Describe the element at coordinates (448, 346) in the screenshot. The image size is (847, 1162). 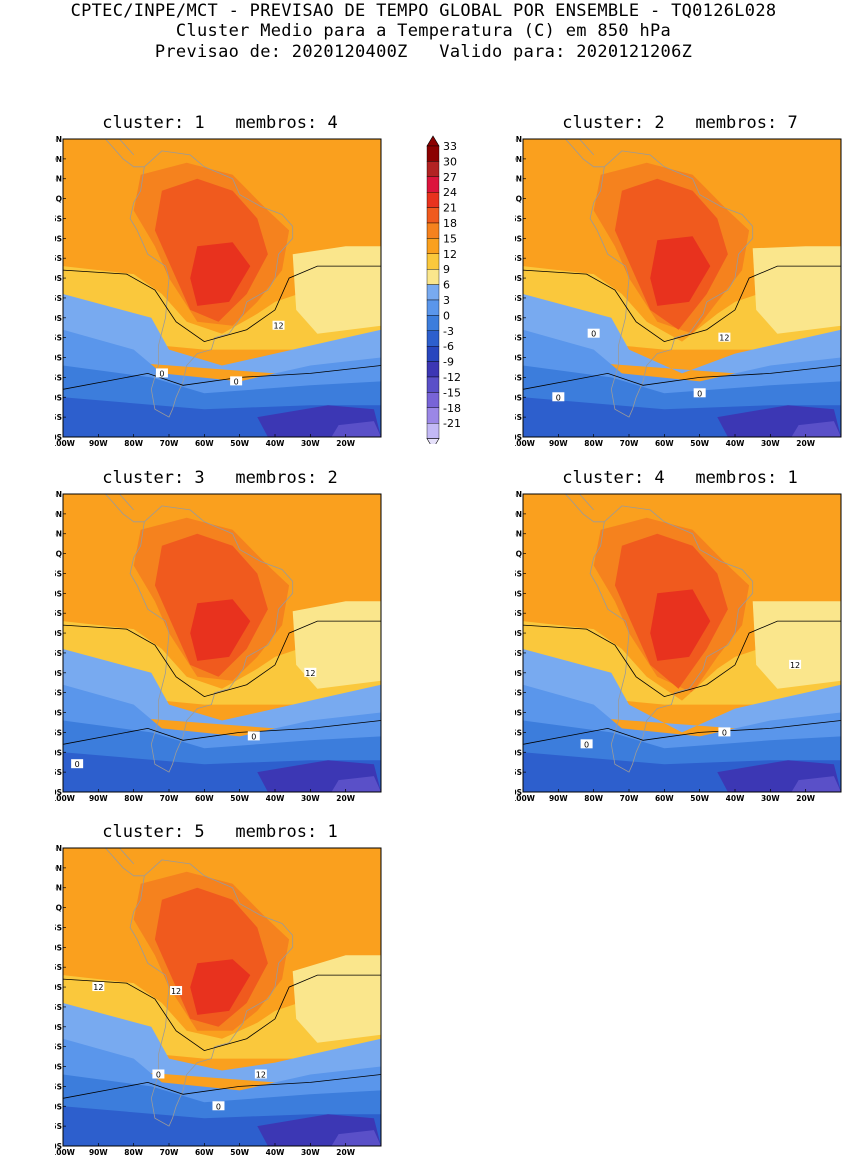
I see `colorbar-label: -6` at that location.